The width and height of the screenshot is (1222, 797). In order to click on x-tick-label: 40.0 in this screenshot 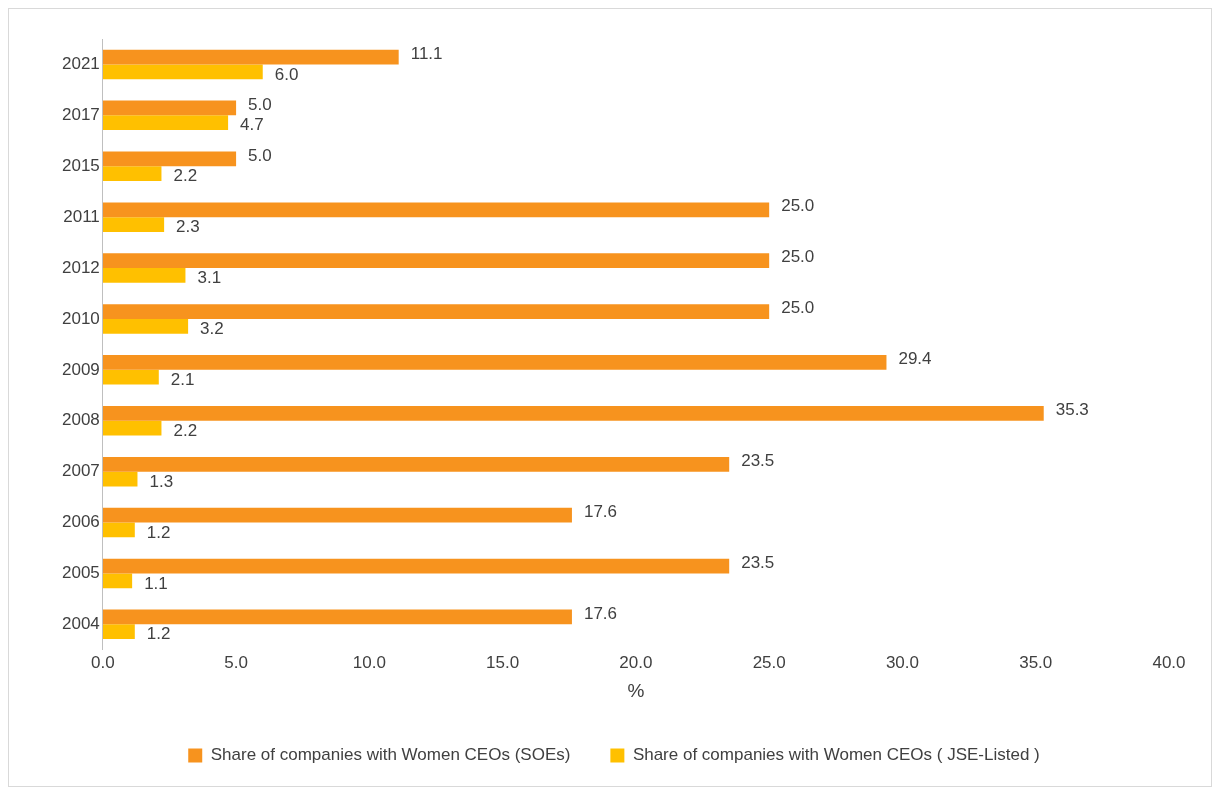, I will do `click(1169, 662)`.